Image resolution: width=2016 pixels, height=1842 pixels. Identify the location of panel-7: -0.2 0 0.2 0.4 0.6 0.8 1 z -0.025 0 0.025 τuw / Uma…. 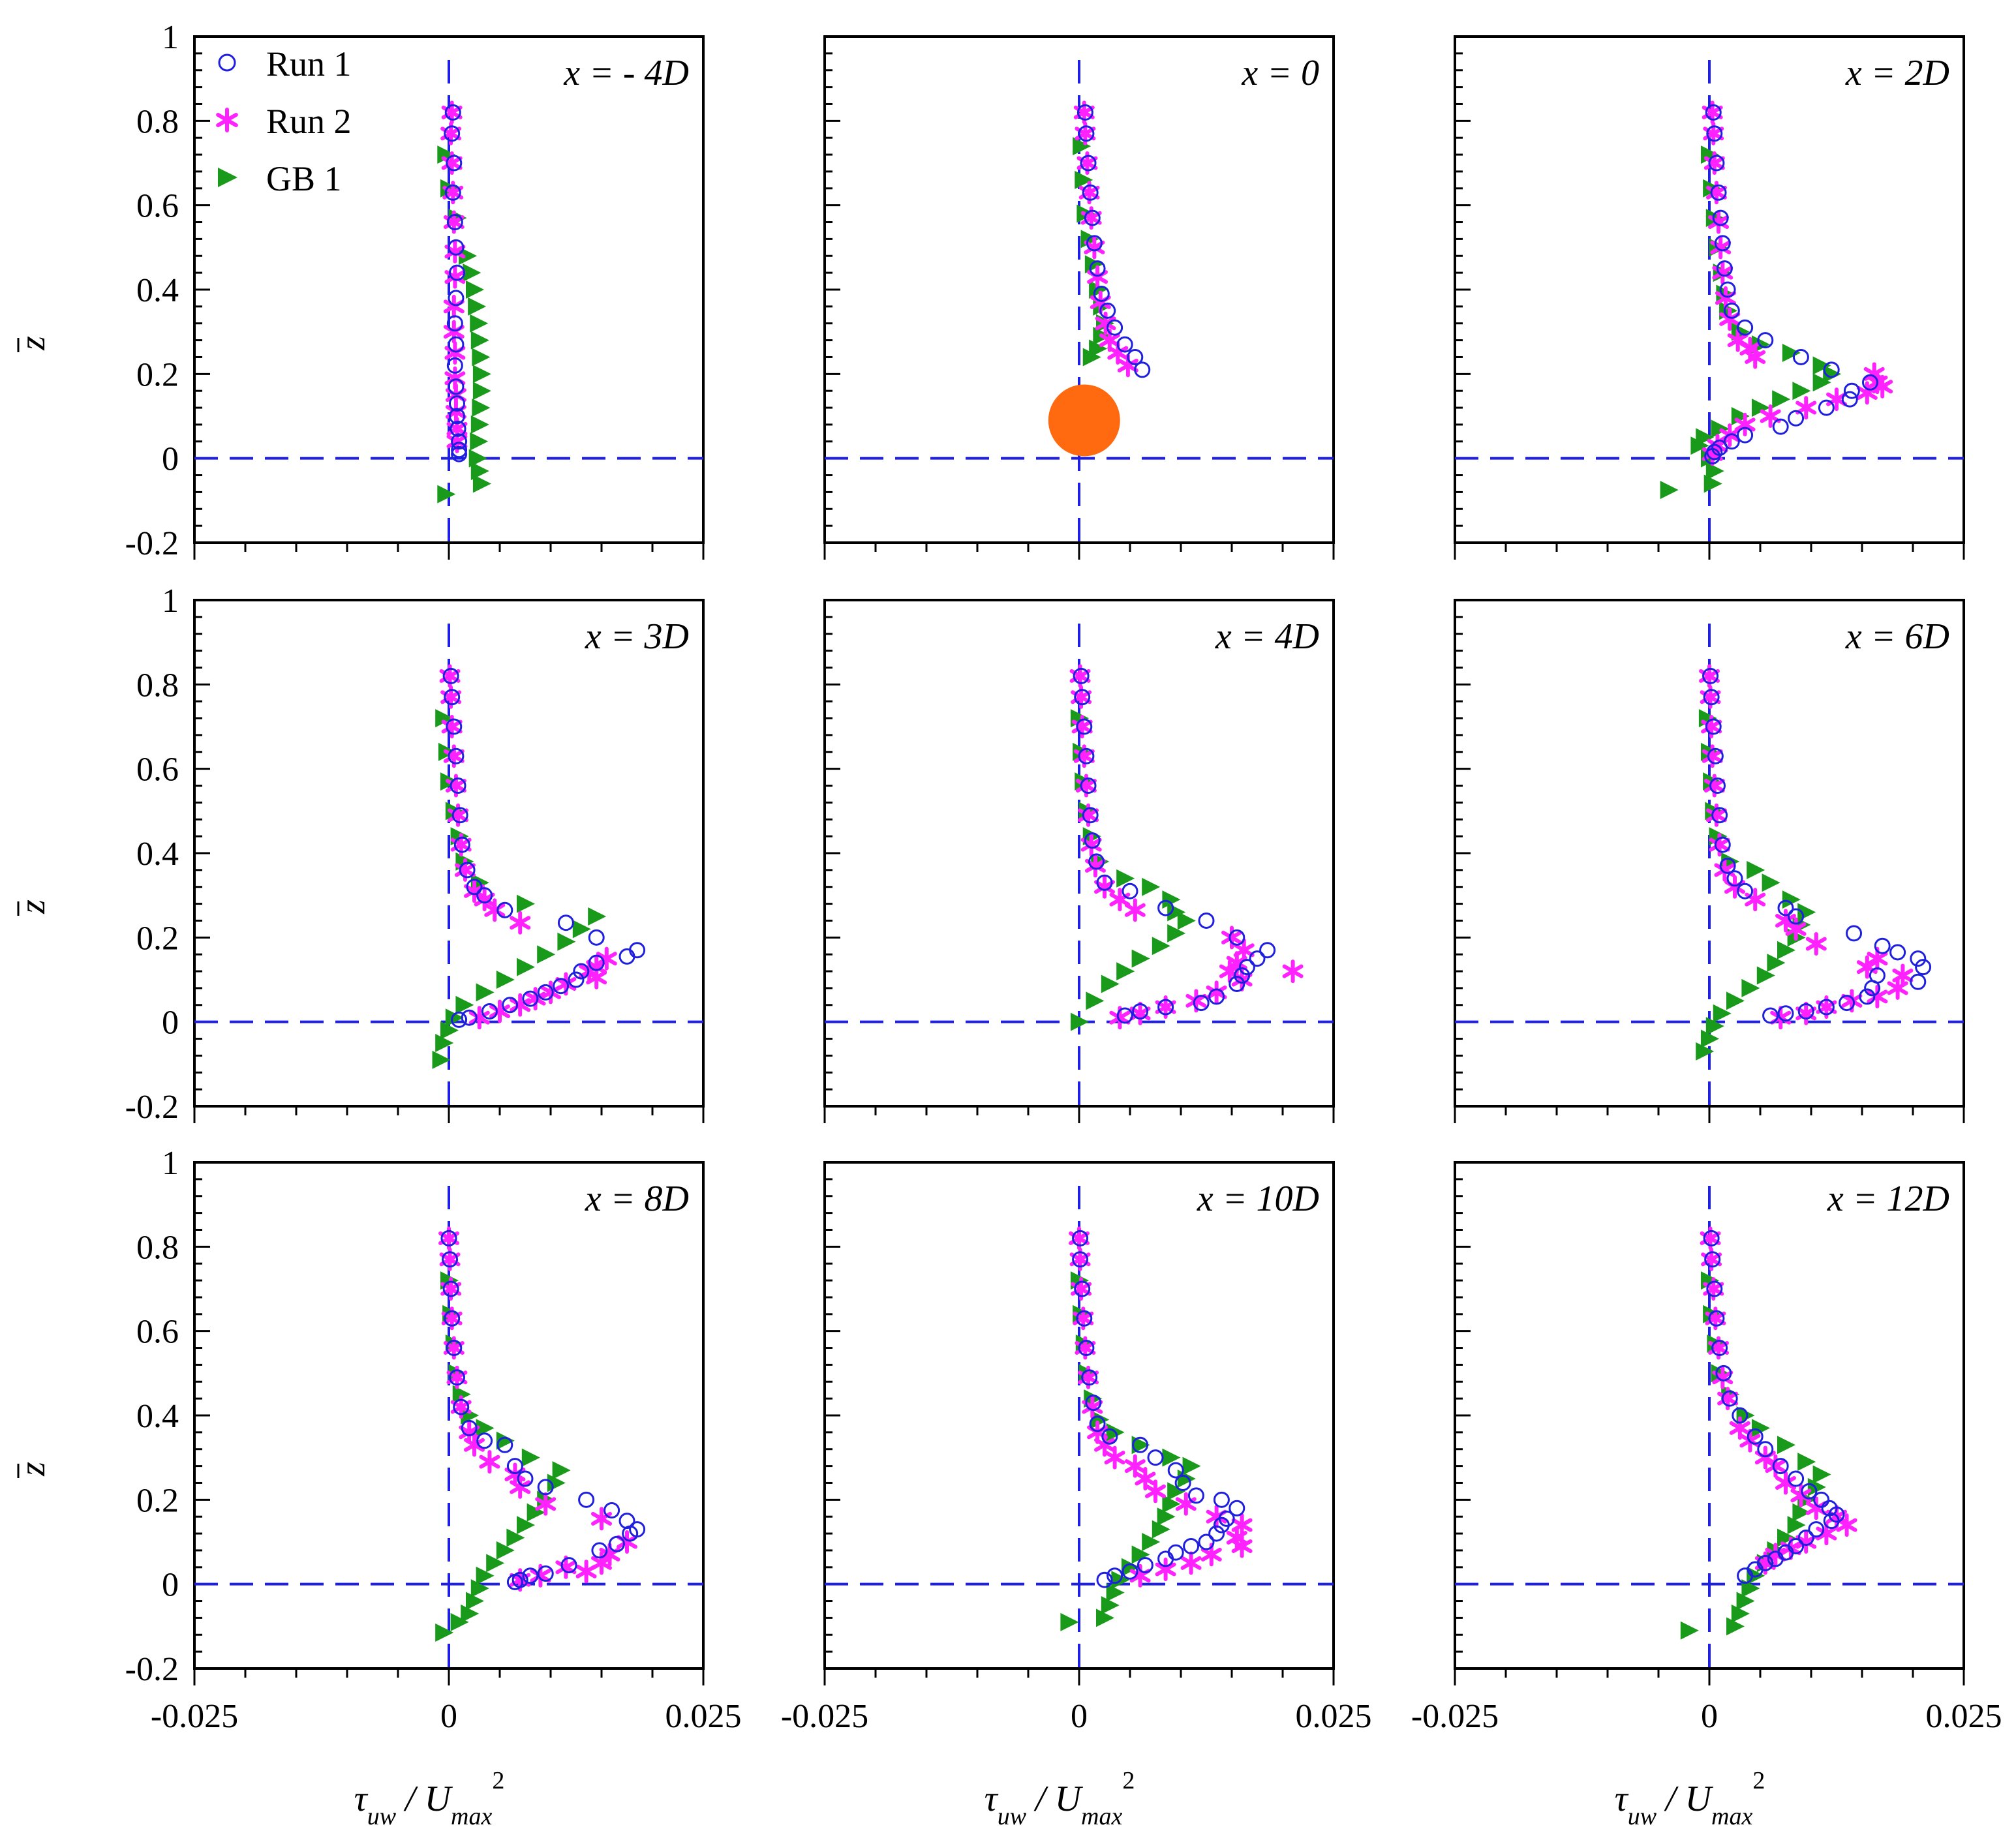
(377, 1488).